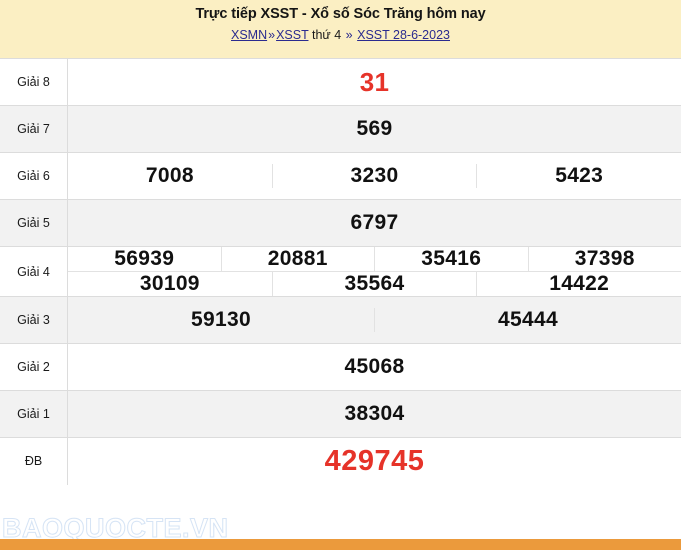 This screenshot has width=681, height=550. What do you see at coordinates (579, 283) in the screenshot?
I see `prize-value: 14422` at bounding box center [579, 283].